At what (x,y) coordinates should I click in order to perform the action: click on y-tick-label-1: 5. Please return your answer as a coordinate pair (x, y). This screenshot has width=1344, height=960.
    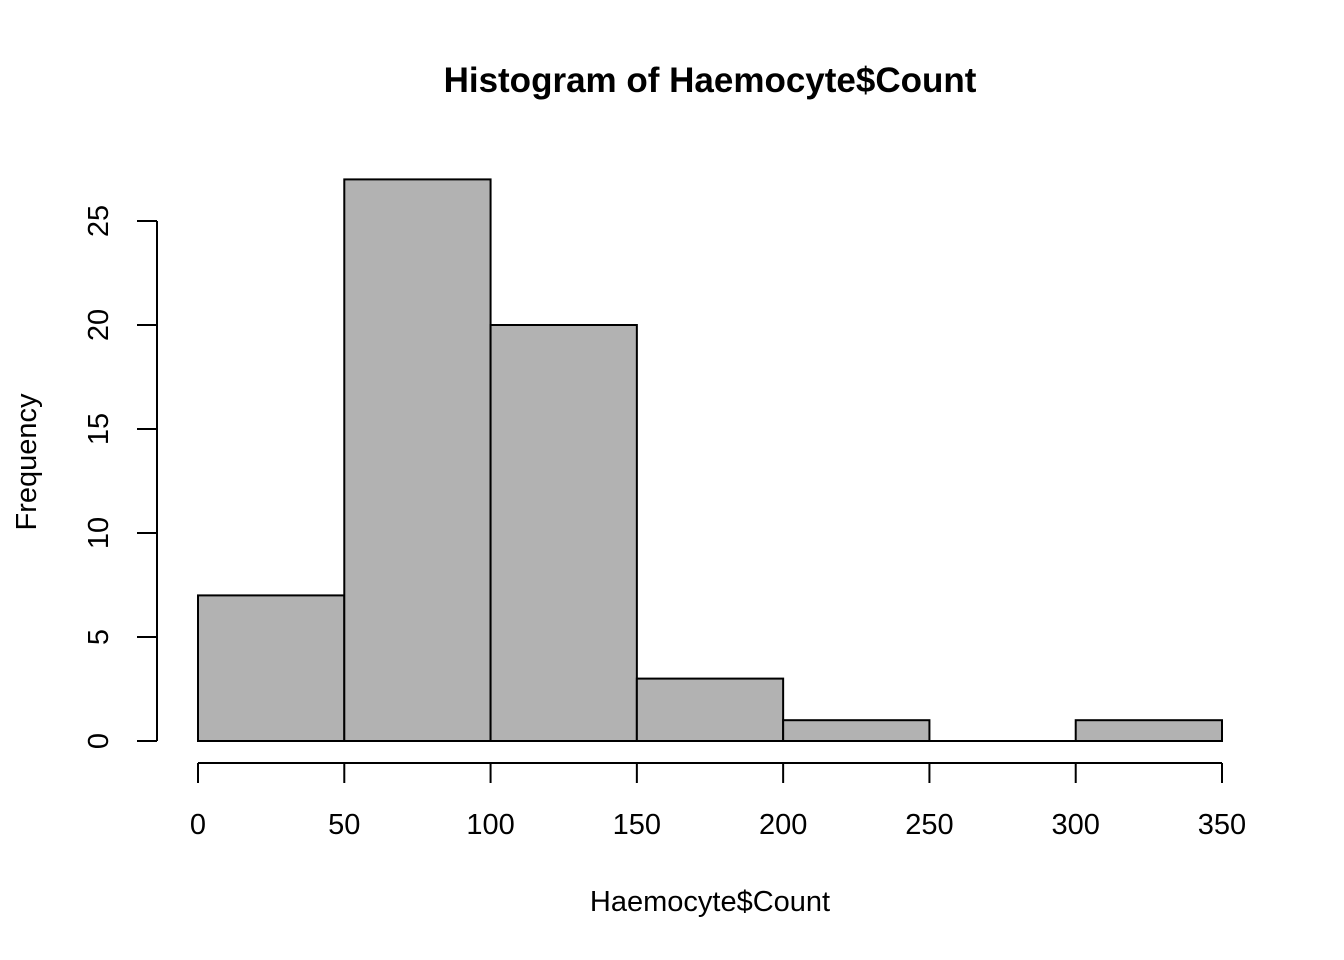
    Looking at the image, I should click on (99, 637).